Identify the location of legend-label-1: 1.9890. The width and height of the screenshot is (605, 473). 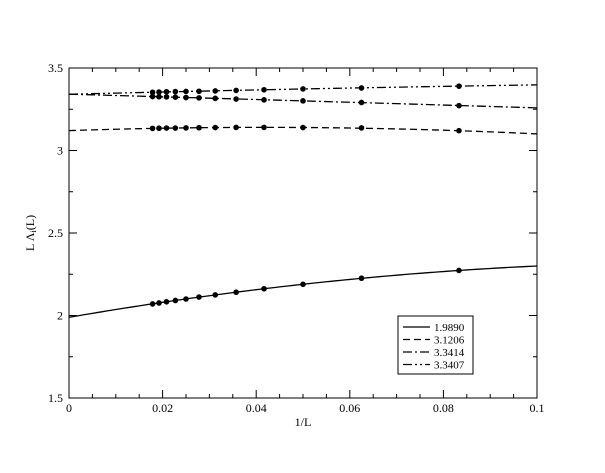
(449, 328).